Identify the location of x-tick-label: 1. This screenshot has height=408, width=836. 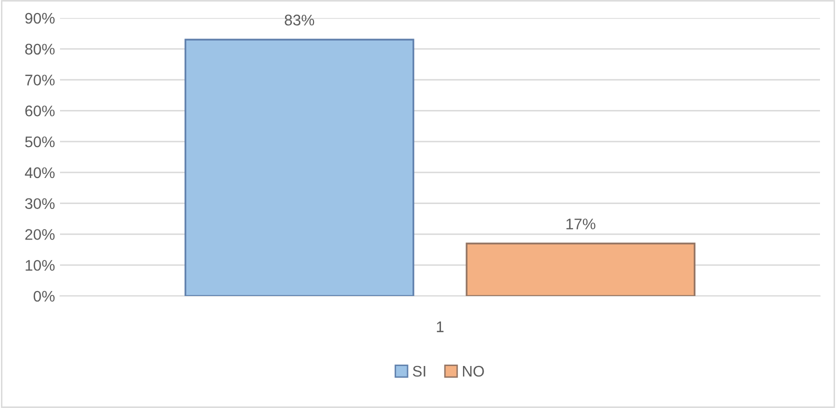
(440, 327).